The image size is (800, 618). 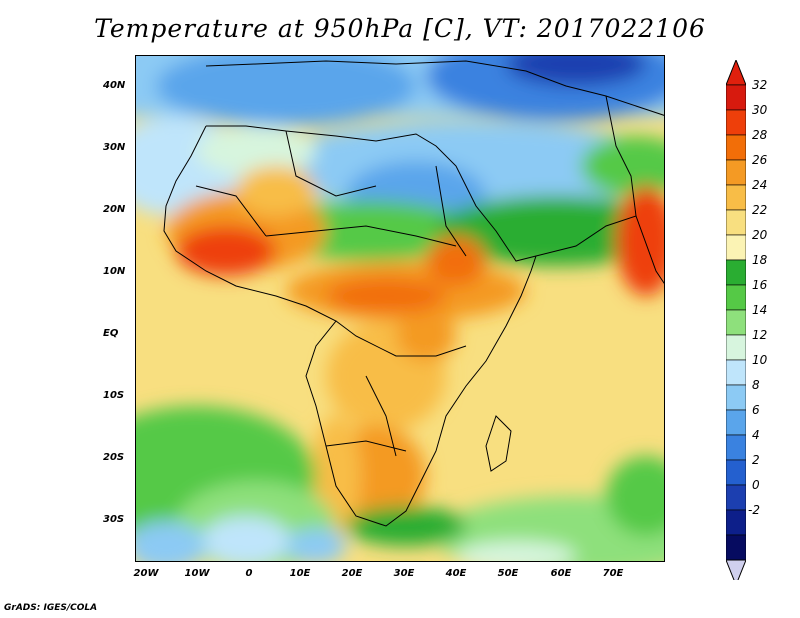 What do you see at coordinates (756, 485) in the screenshot?
I see `colorbar-label-0: 0` at bounding box center [756, 485].